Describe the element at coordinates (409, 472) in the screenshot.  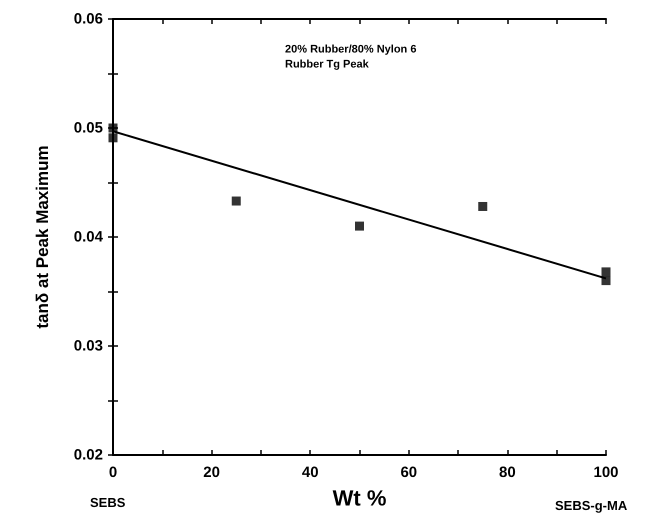
I see `x-tick-label: 60` at that location.